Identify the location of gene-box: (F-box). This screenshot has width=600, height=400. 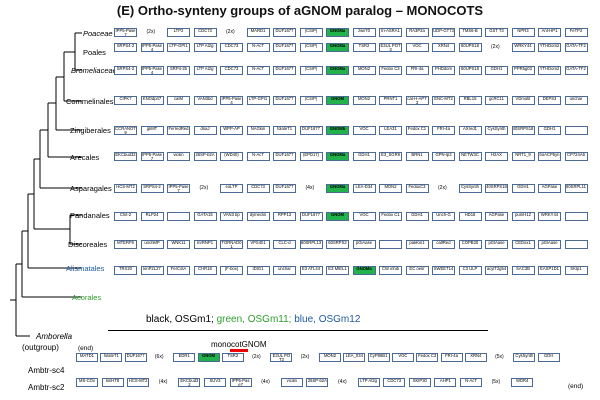
(231, 270).